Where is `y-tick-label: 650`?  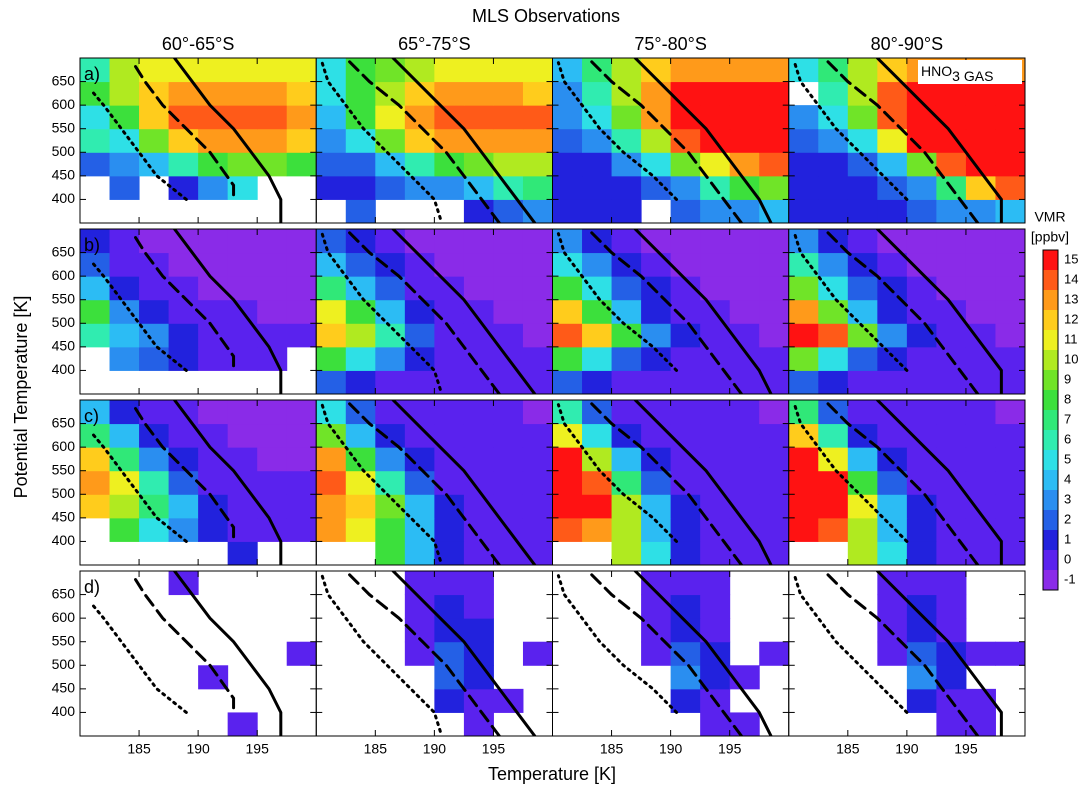 y-tick-label: 650 is located at coordinates (64, 80).